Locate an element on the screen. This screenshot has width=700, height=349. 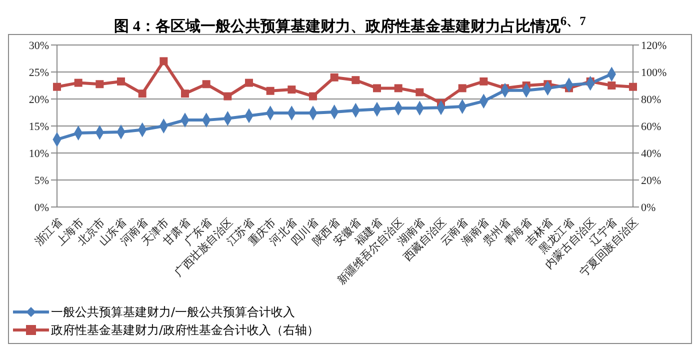
legend-label: 一般公共预算基建财力/一般公共预算合计收入 is located at coordinates (173, 312).